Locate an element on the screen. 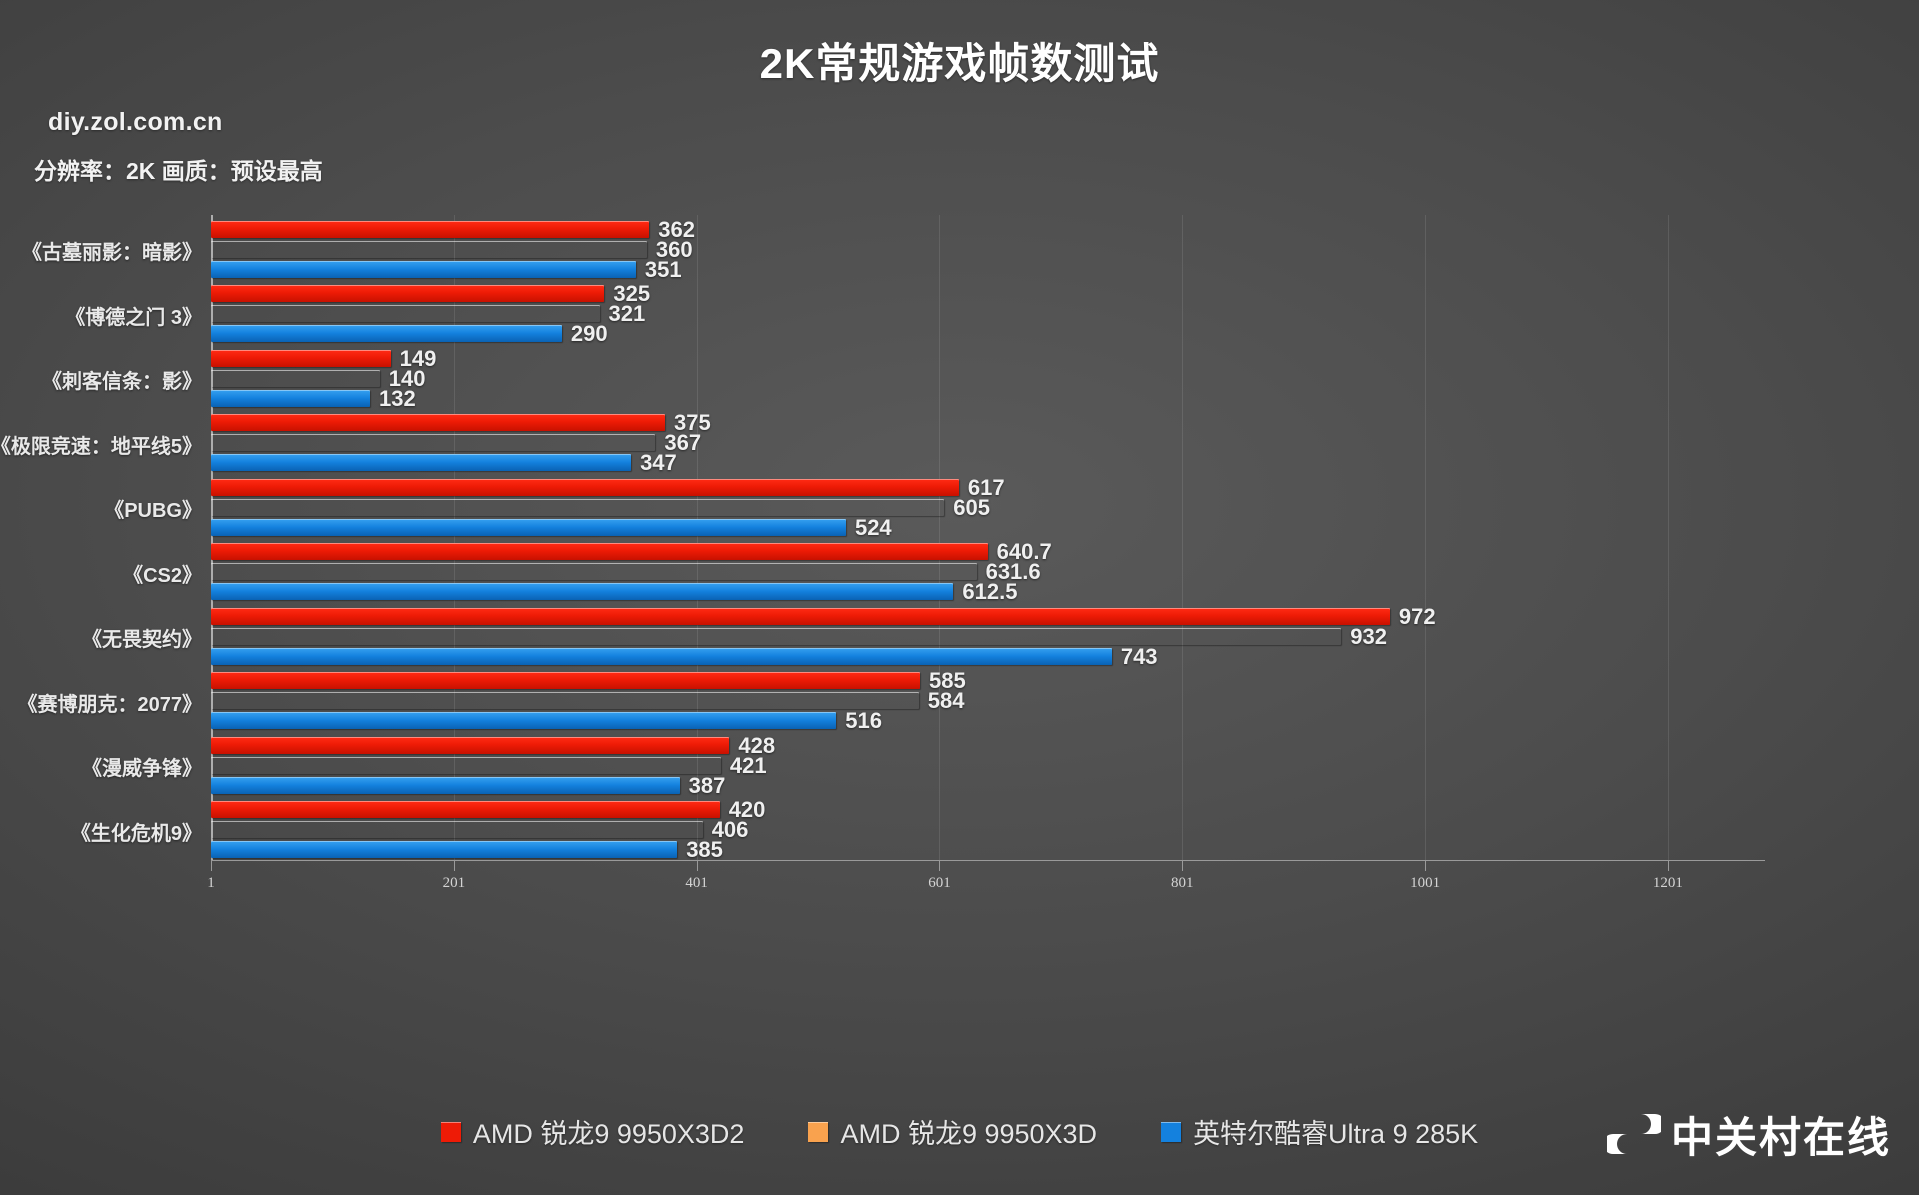 The image size is (1919, 1195). y-axis-line is located at coordinates (212, 537).